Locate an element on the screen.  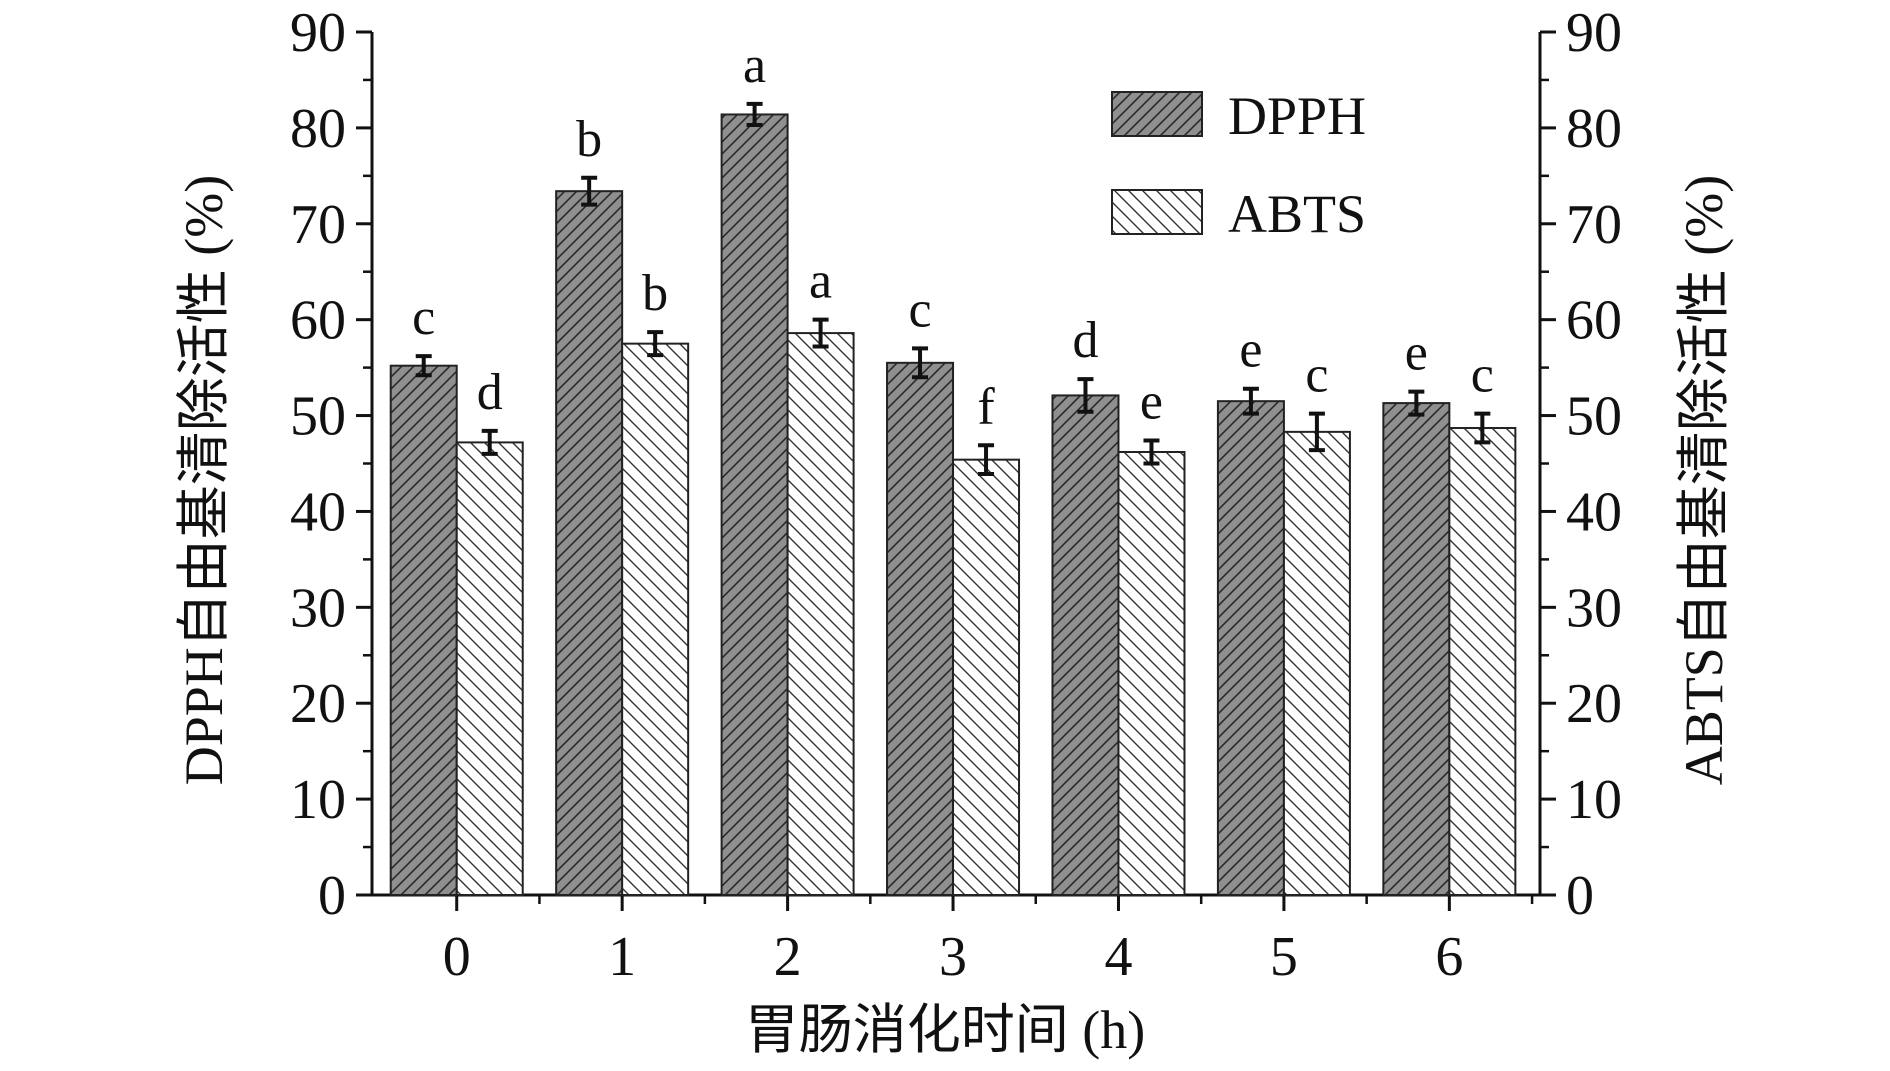
x-tick-label: 3 is located at coordinates (953, 957).